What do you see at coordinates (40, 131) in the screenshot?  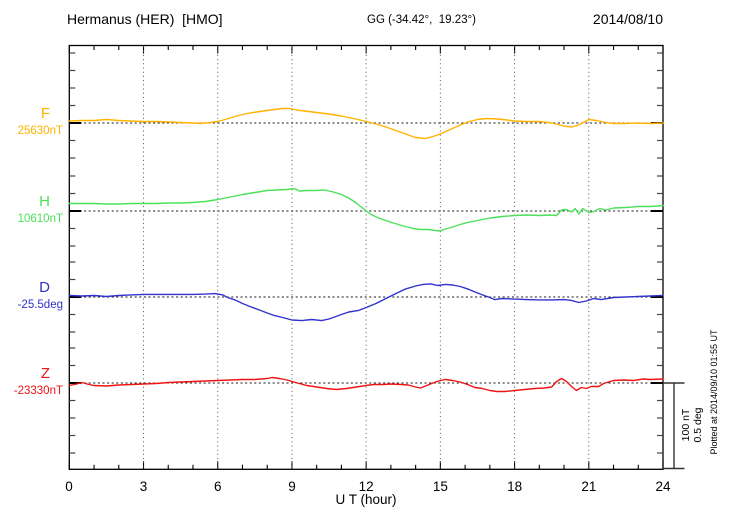 I see `channel-ref-F: 25630nT` at bounding box center [40, 131].